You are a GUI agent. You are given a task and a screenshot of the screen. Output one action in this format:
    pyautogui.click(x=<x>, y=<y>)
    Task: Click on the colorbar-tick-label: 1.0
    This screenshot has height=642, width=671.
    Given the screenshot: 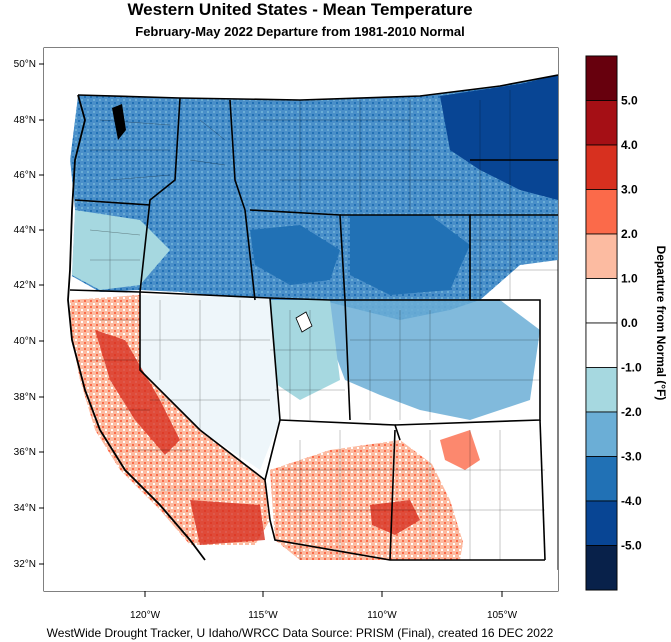 What is the action you would take?
    pyautogui.click(x=629, y=279)
    